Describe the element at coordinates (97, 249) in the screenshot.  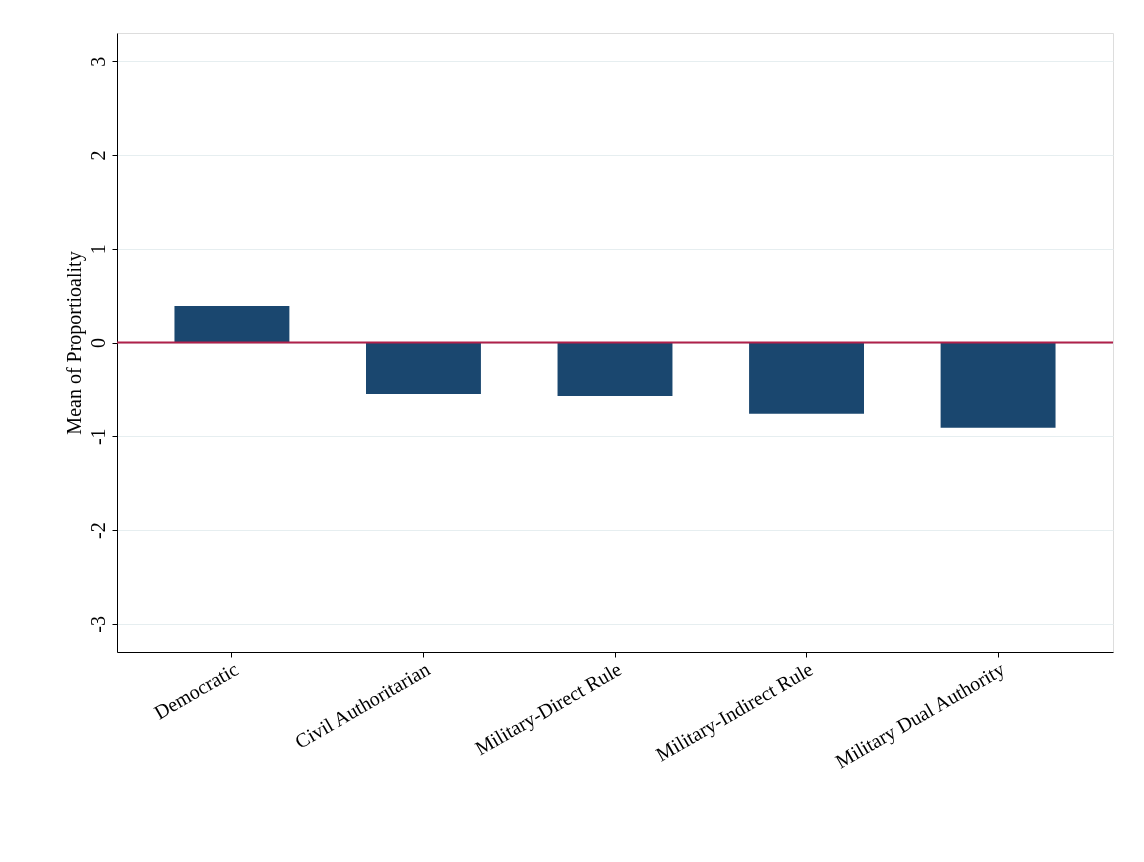
I see `y-tick-label: 1` at that location.